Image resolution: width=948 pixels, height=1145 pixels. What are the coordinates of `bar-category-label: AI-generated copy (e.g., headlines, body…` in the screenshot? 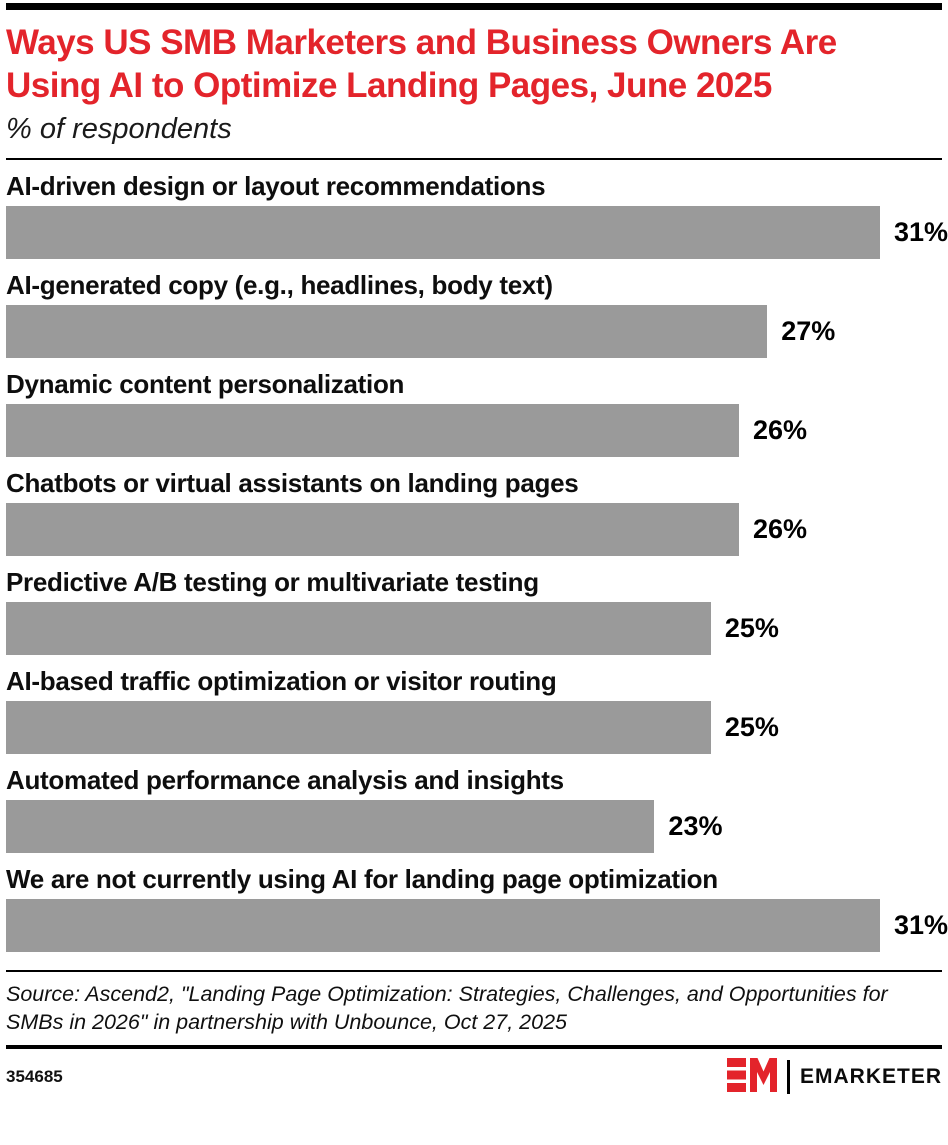 It's located at (279, 285).